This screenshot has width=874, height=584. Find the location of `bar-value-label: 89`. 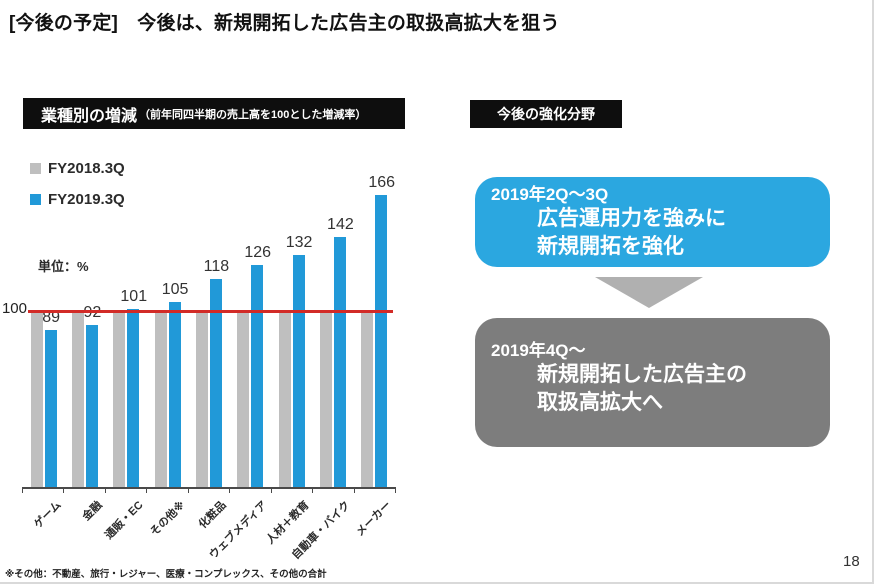

bar-value-label: 89 is located at coordinates (51, 317).